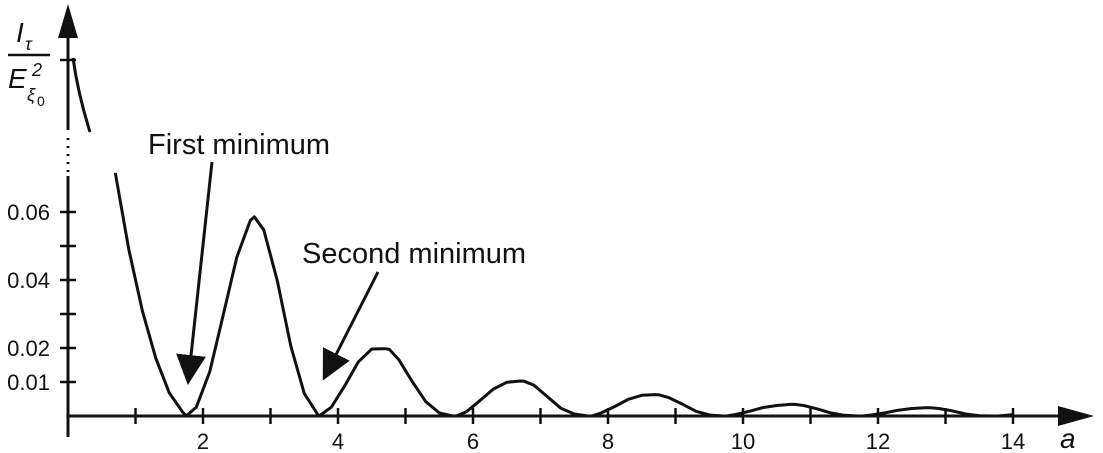 The image size is (1103, 453). I want to click on x-tick-label: 10, so click(743, 441).